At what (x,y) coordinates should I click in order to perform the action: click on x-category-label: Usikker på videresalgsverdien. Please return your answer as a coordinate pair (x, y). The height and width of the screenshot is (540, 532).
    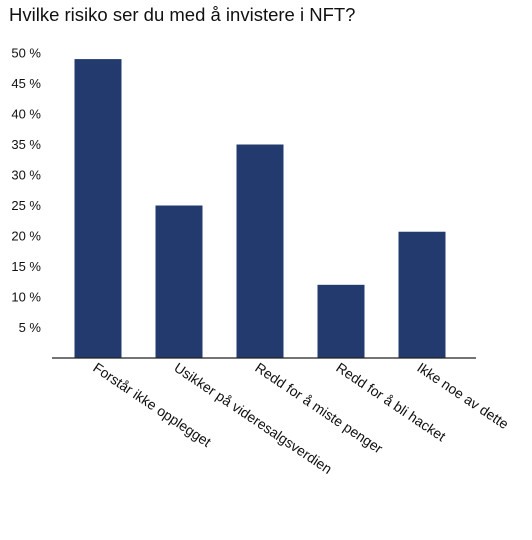
    Looking at the image, I should click on (253, 418).